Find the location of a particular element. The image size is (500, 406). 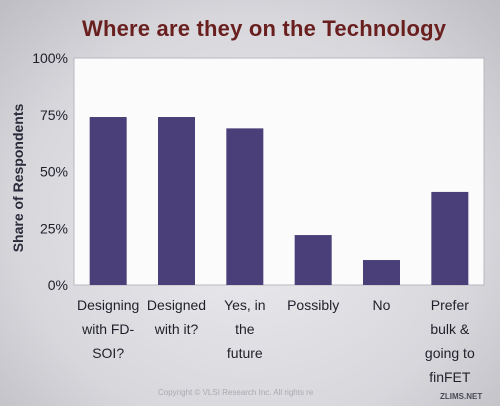

y-tick-label: 25% is located at coordinates (54, 228).